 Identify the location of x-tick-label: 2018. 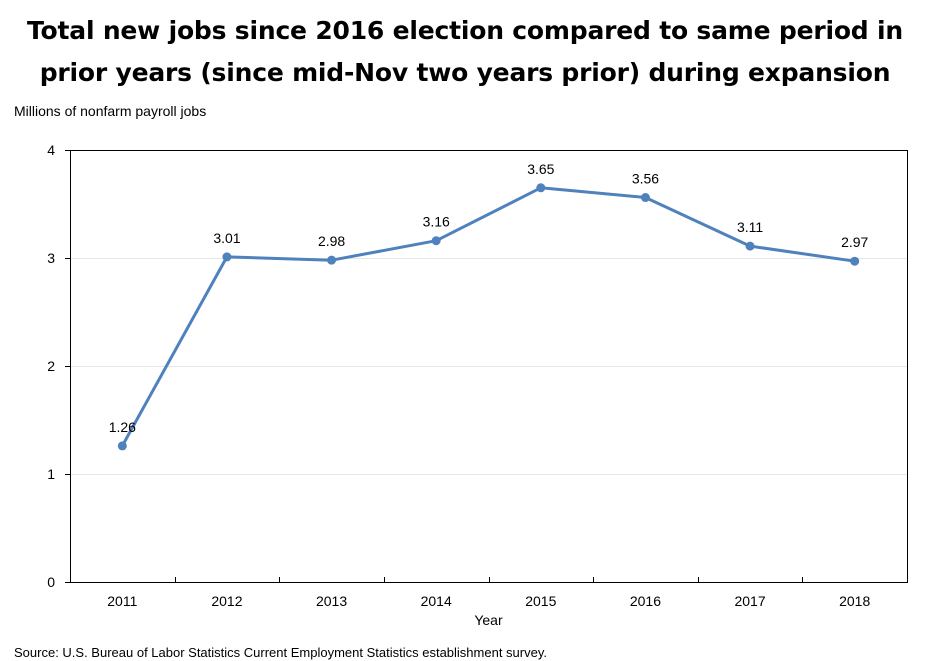
(854, 601).